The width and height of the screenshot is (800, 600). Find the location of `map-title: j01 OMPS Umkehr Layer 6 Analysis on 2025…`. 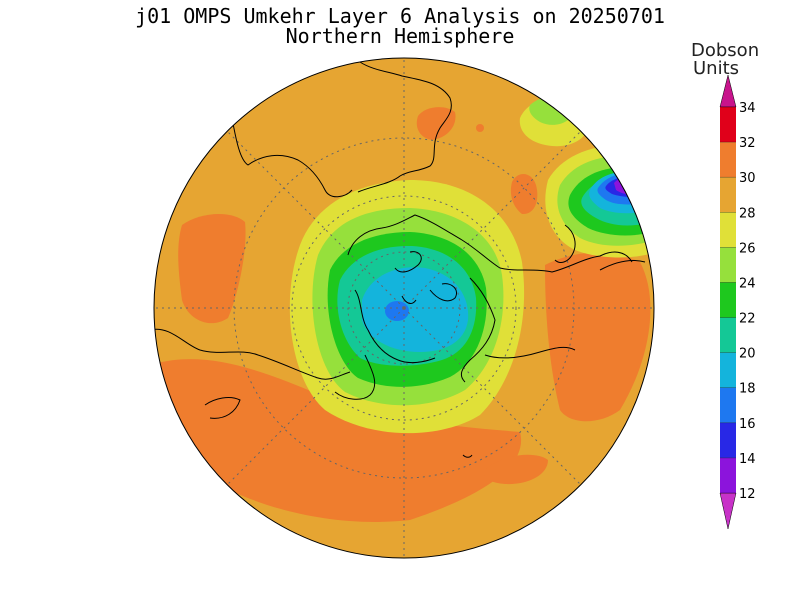

map-title: j01 OMPS Umkehr Layer 6 Analysis on 2025… is located at coordinates (400, 16).